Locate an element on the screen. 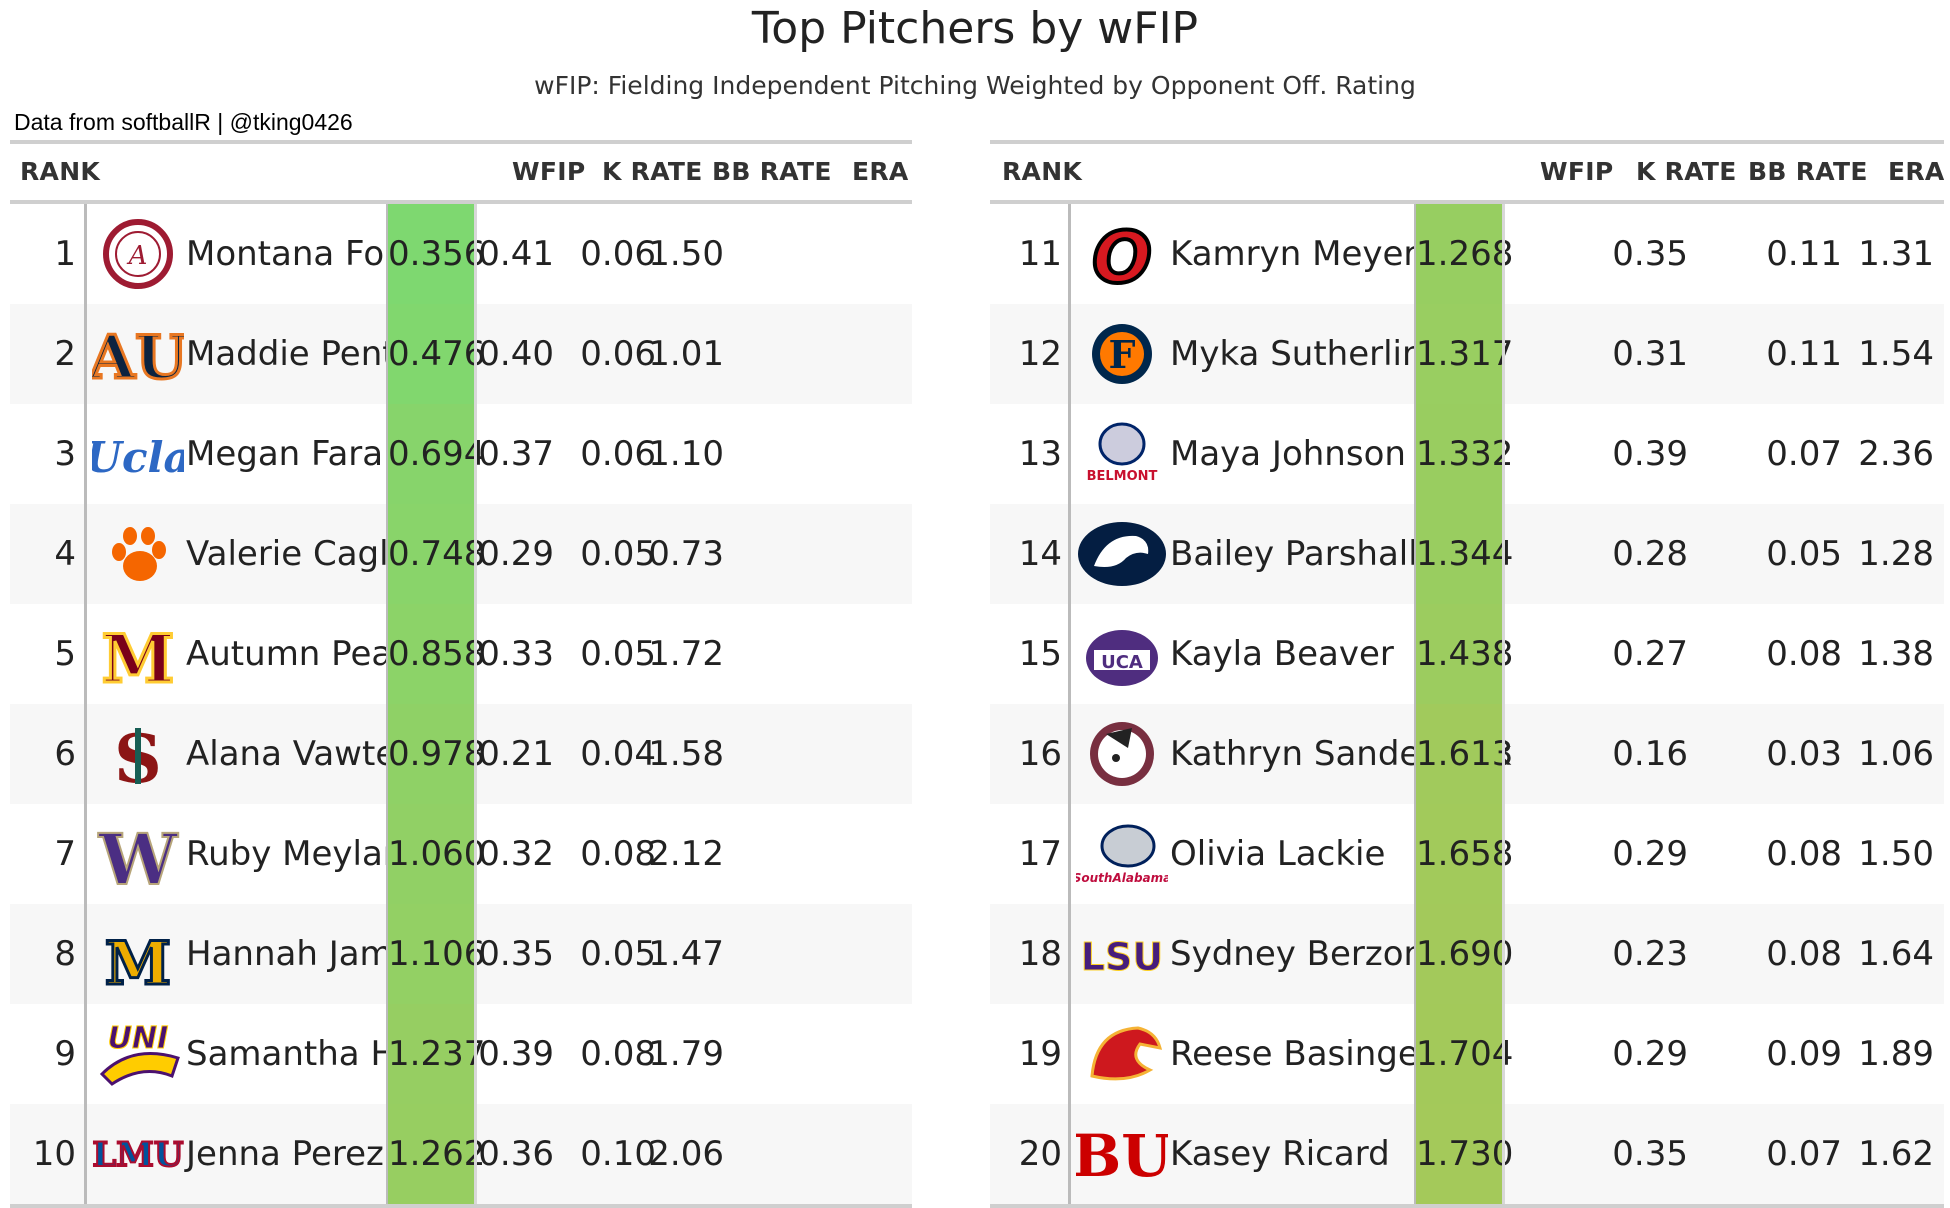  table-row: 2 AU Maddie Penta 0.476 0.40 0.06 1.01 is located at coordinates (461, 354).